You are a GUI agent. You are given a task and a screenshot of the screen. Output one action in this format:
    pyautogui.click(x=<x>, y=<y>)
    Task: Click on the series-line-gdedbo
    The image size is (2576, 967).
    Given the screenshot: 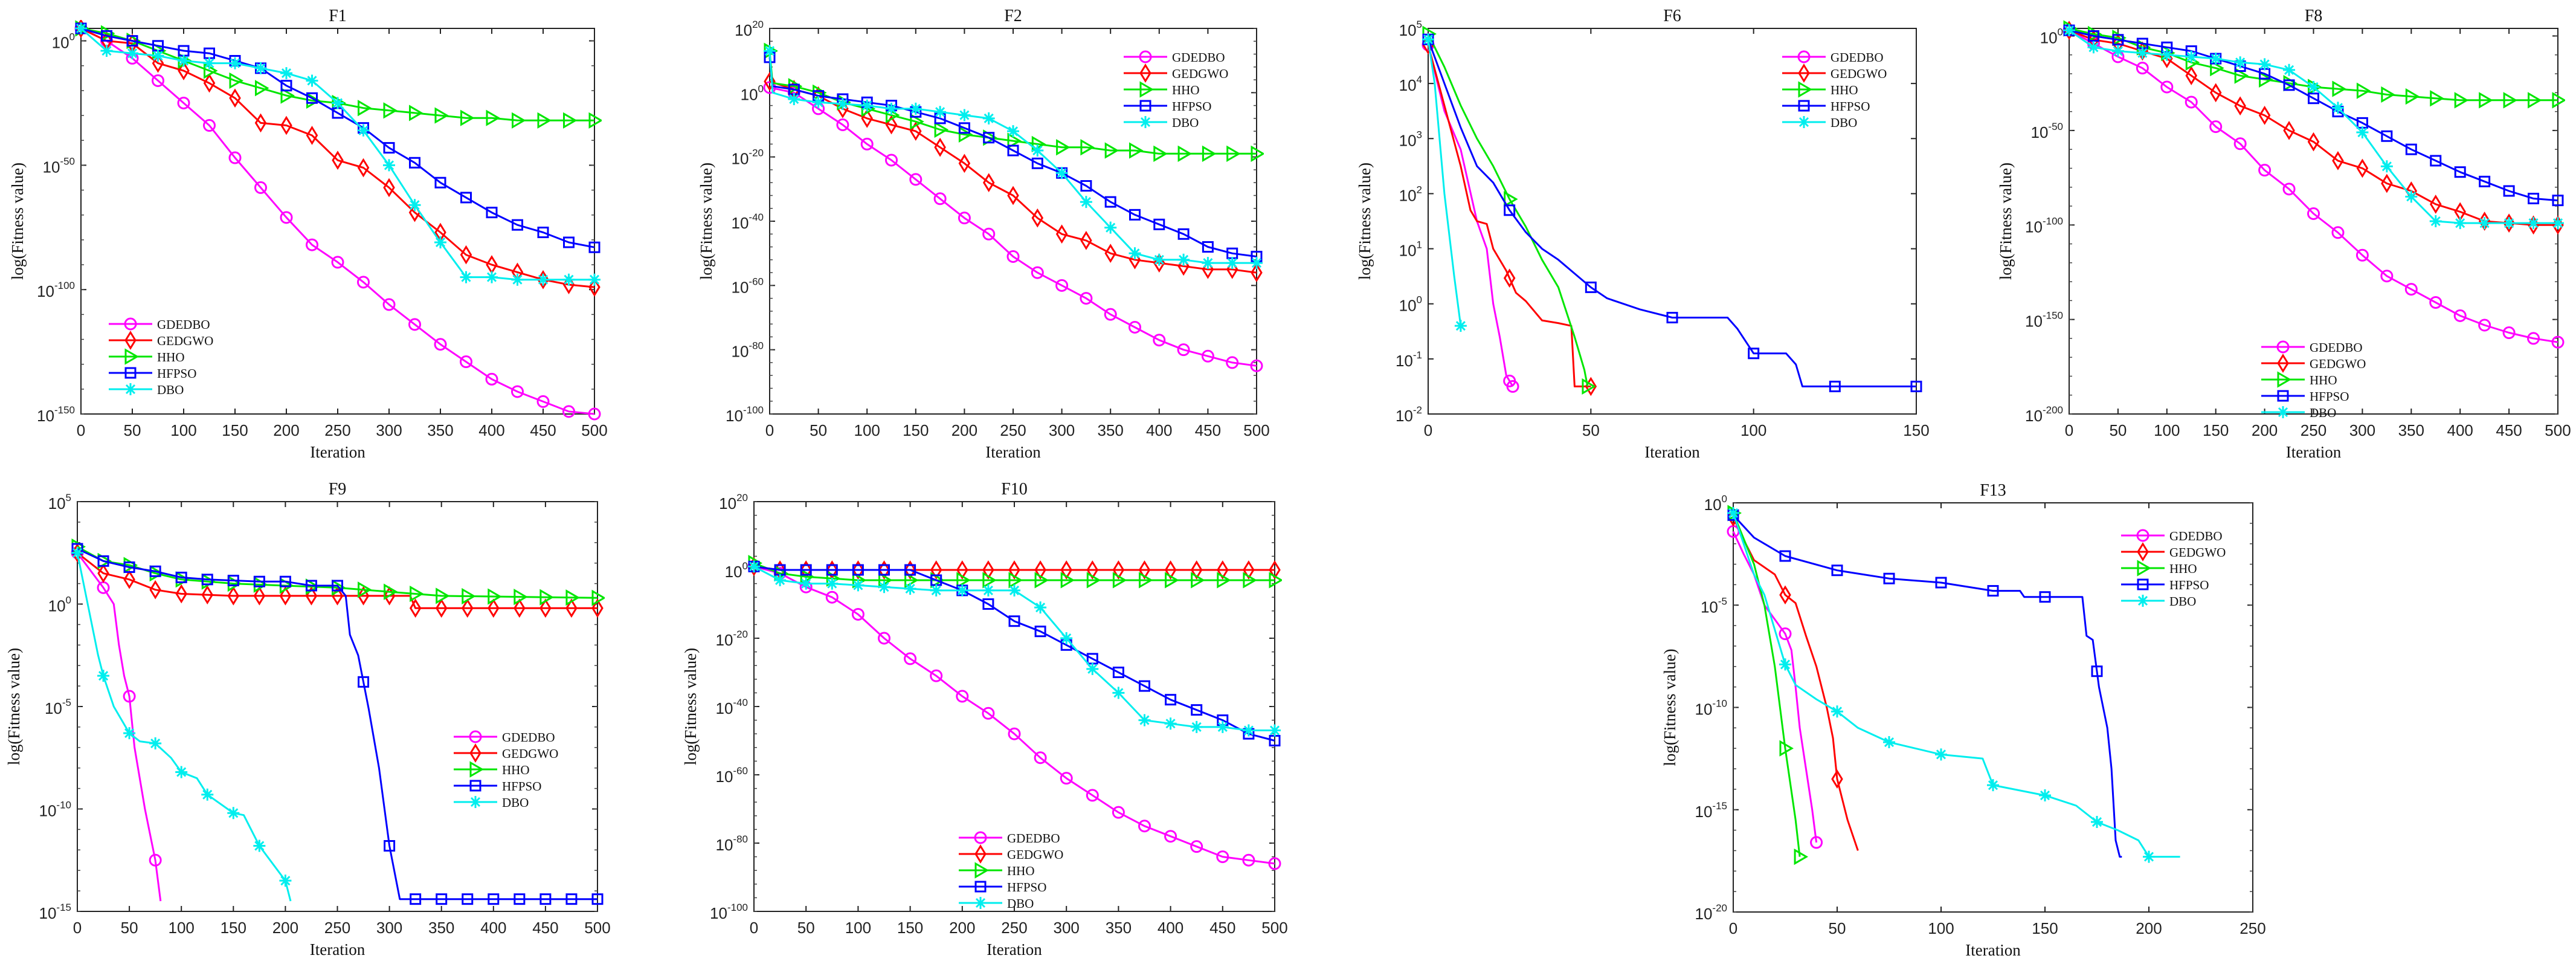 What is the action you would take?
    pyautogui.click(x=337, y=221)
    